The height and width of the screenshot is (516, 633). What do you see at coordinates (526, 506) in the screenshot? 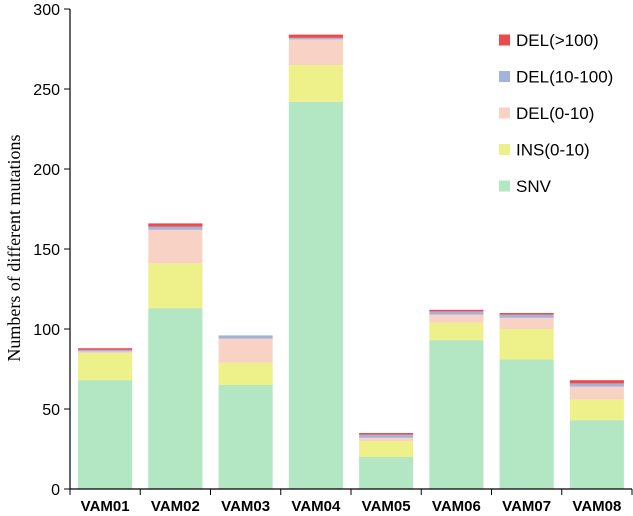
I see `x-tick-label: VAM07` at bounding box center [526, 506].